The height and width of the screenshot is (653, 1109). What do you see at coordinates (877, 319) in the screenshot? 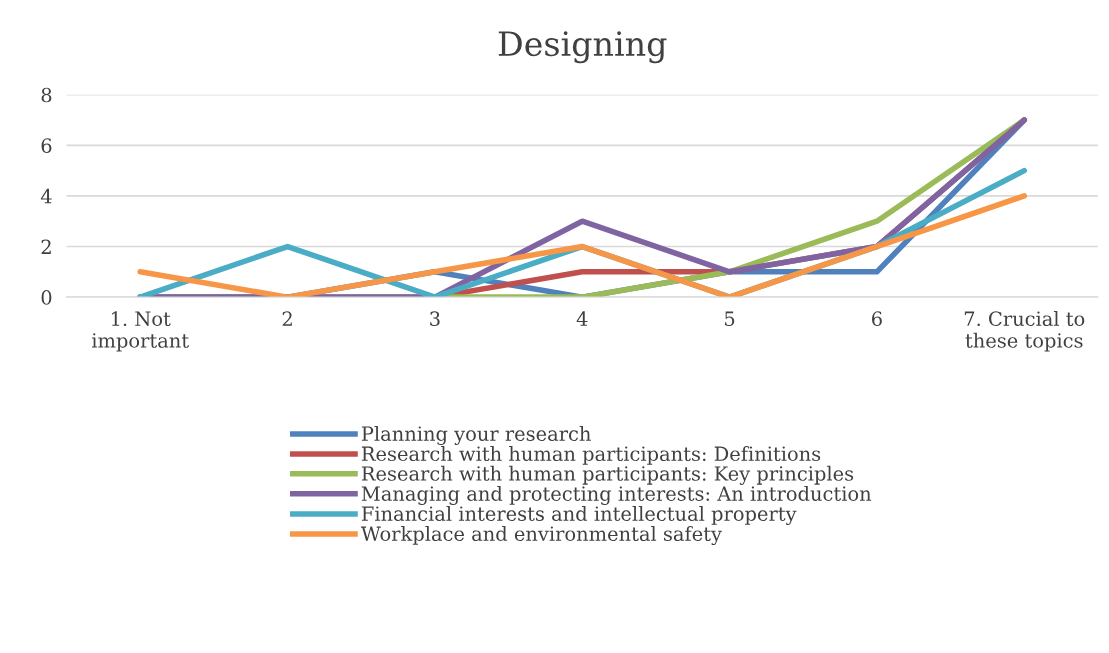
I see `x-tick-label: 6` at bounding box center [877, 319].